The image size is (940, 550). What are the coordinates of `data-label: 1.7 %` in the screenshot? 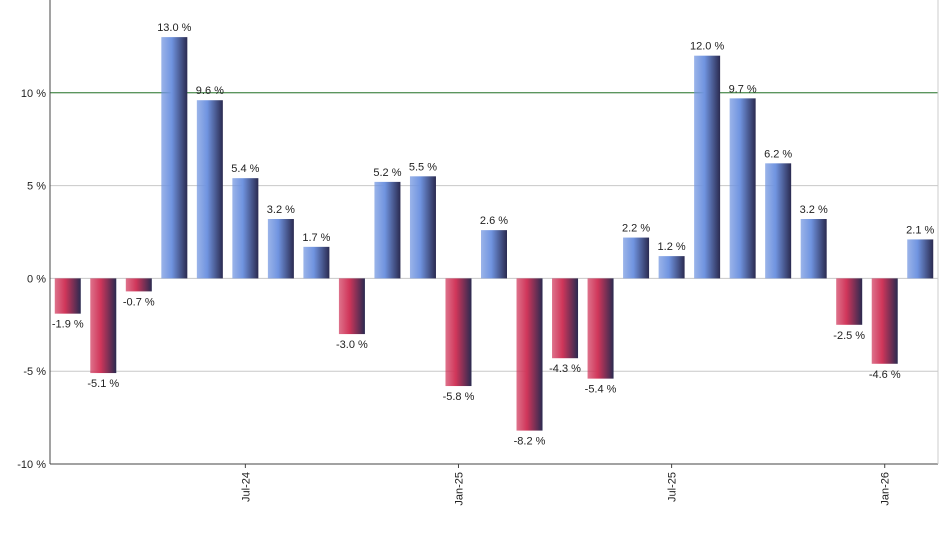 It's located at (316, 238).